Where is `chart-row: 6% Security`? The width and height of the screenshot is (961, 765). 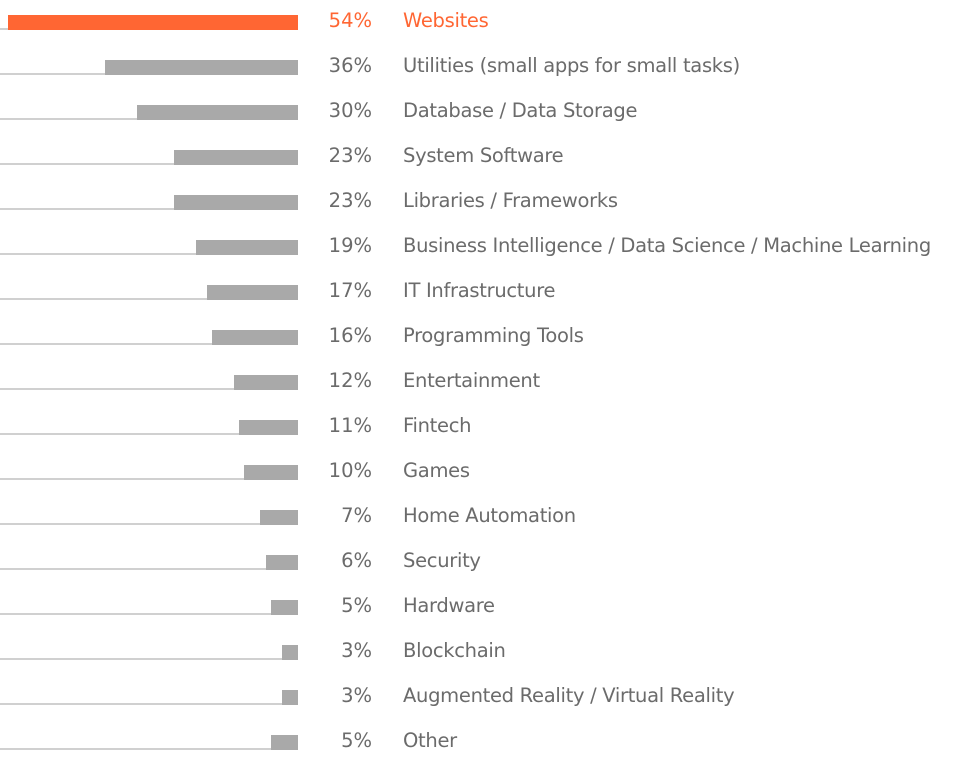 chart-row: 6% Security is located at coordinates (480, 562).